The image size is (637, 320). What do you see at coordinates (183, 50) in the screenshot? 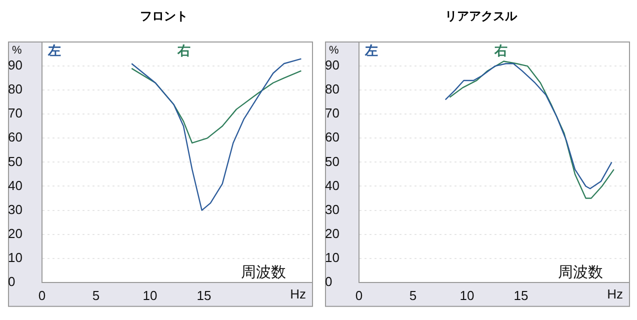
I see `text: 右` at bounding box center [183, 50].